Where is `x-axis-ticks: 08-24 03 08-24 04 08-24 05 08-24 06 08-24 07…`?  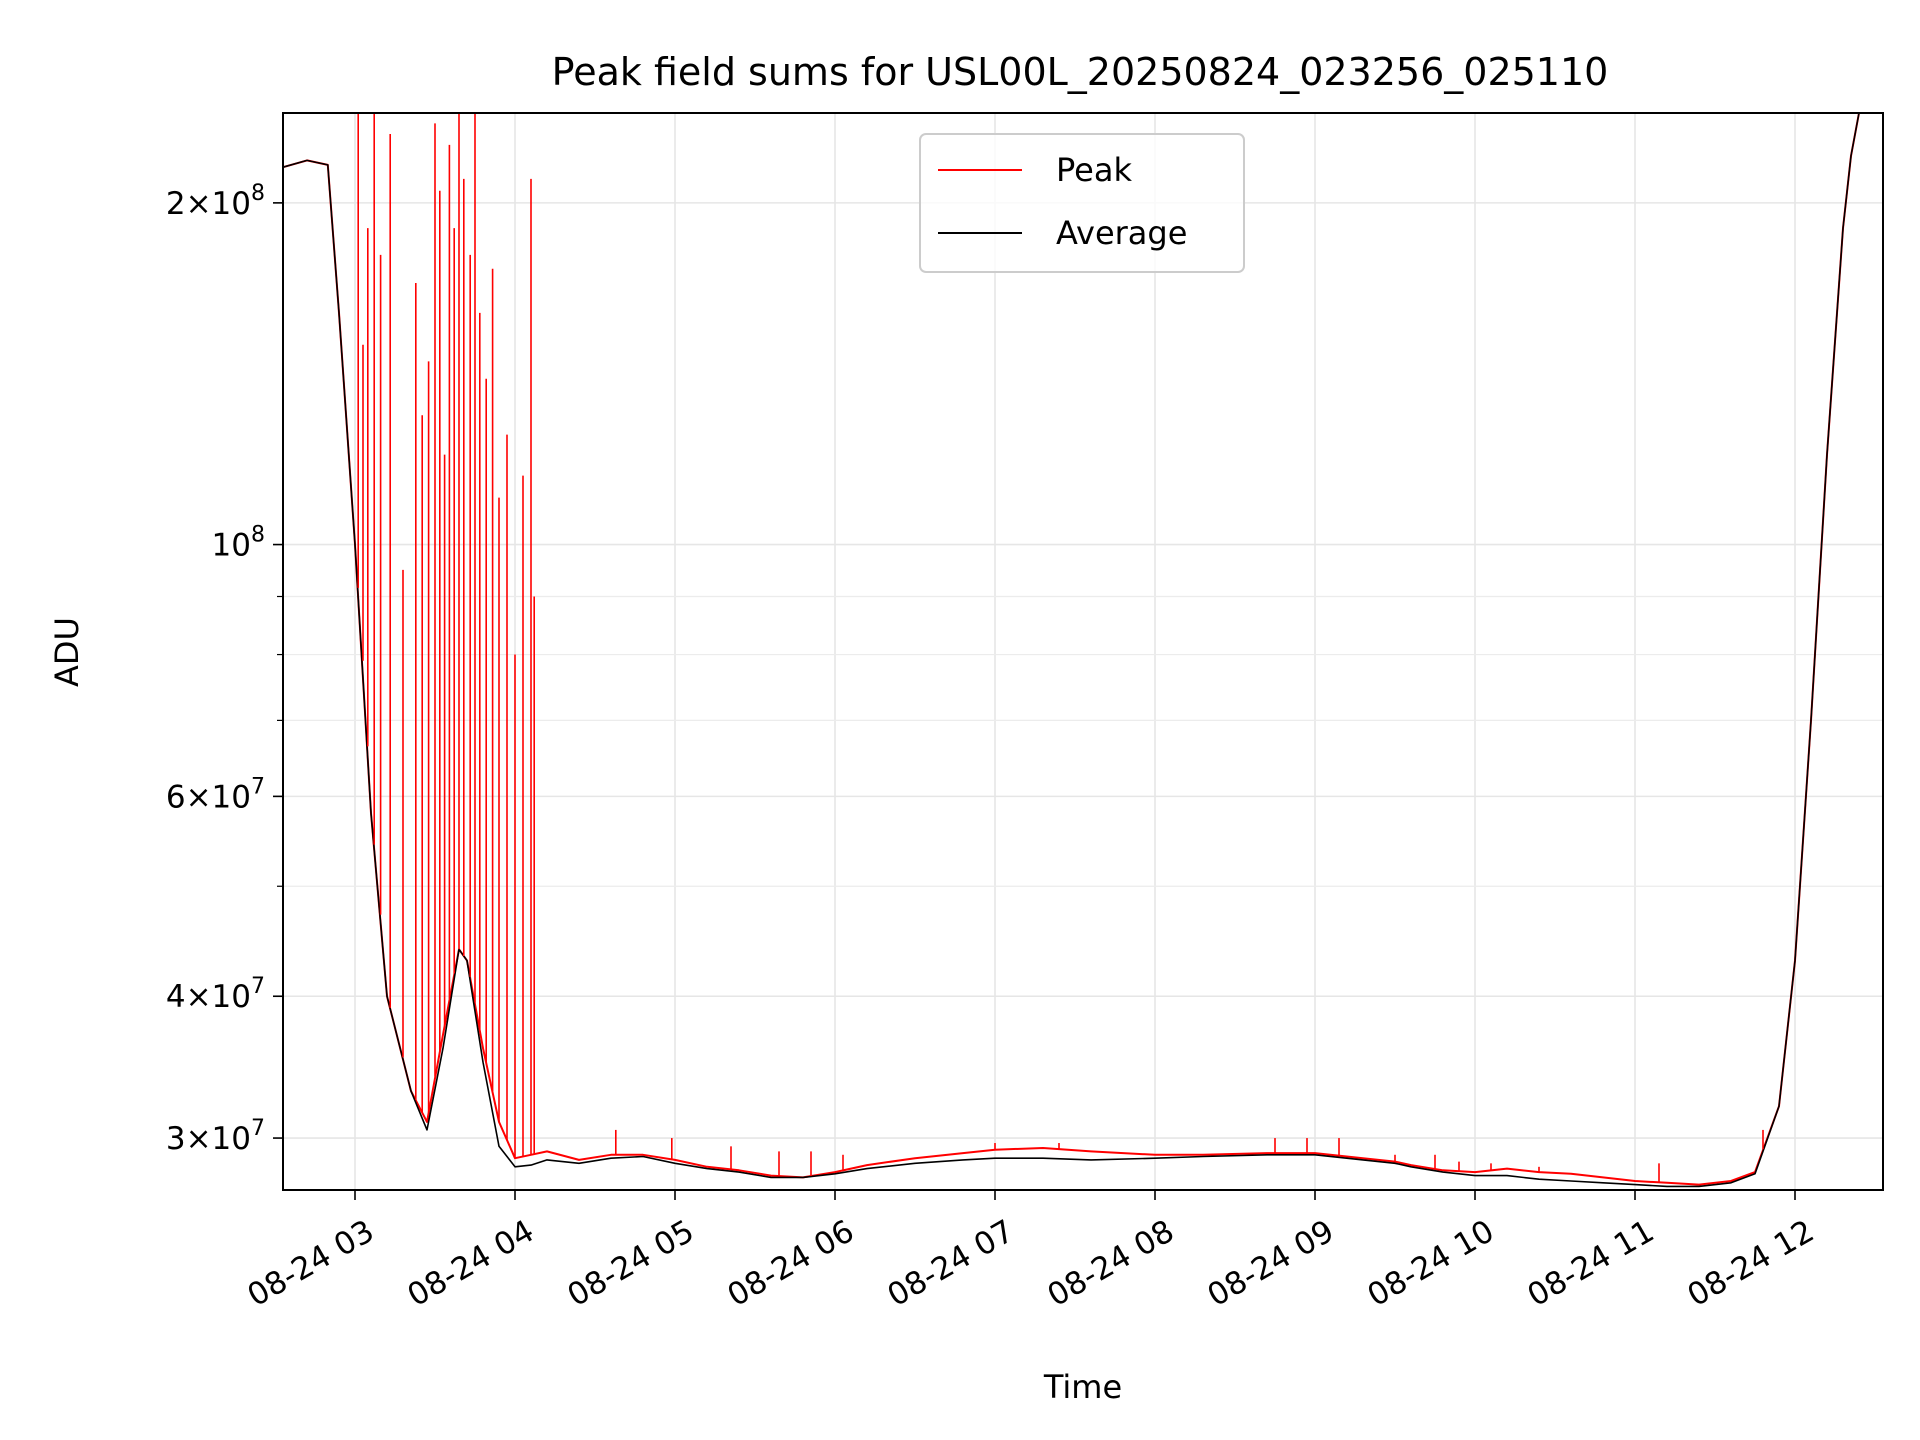 x-axis-ticks: 08-24 03 08-24 04 08-24 05 08-24 06 08-24 07… is located at coordinates (1030, 1252).